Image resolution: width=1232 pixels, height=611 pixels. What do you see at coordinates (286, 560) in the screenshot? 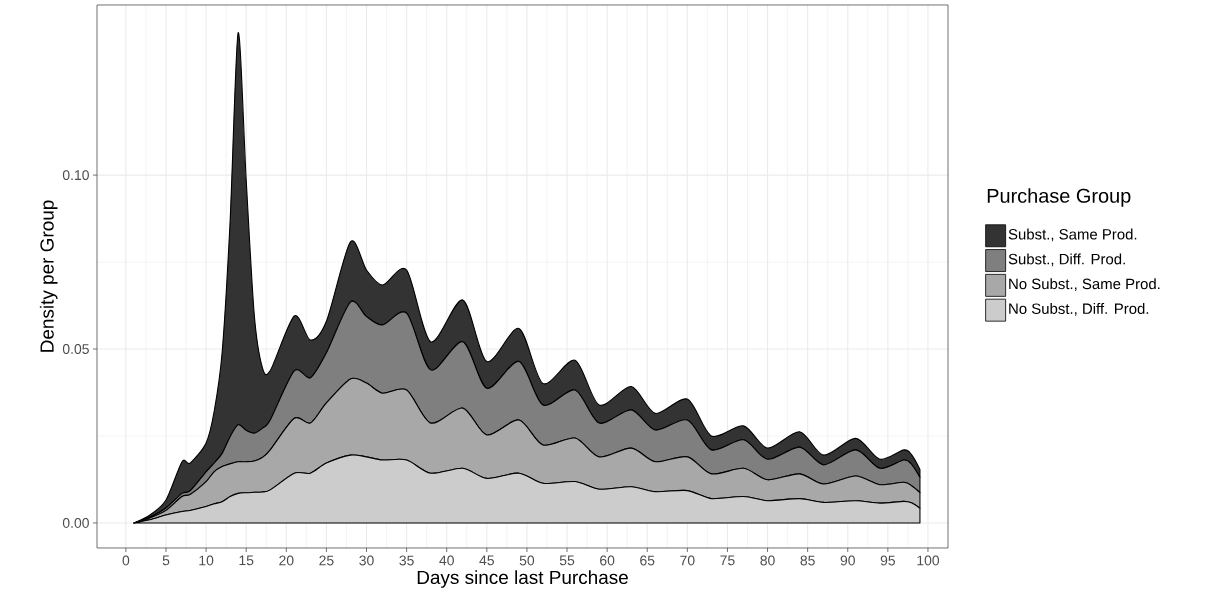
I see `x-tick-label: 20` at bounding box center [286, 560].